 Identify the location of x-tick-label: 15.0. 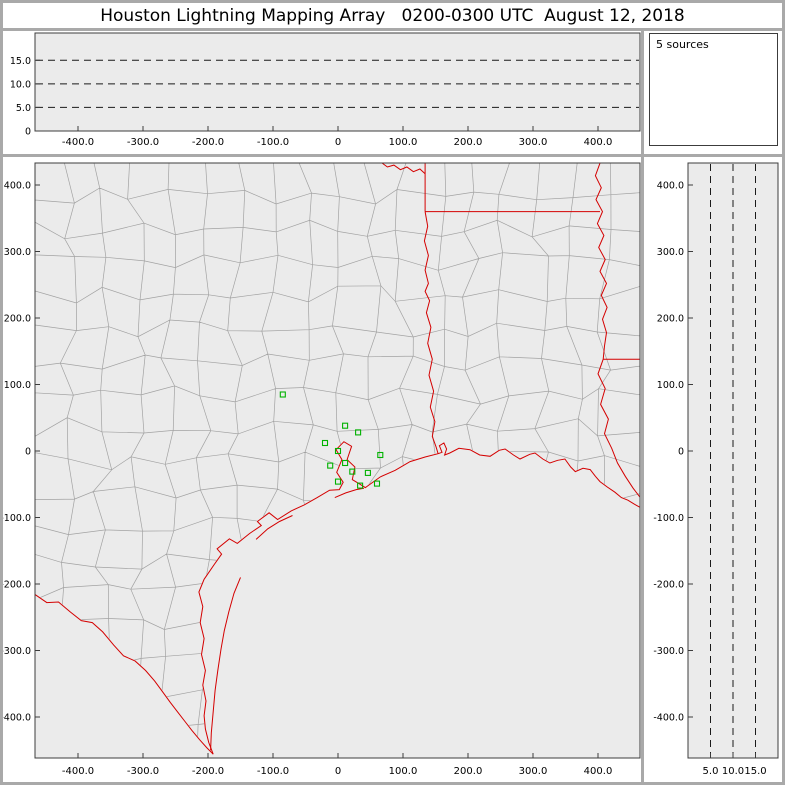
(755, 771).